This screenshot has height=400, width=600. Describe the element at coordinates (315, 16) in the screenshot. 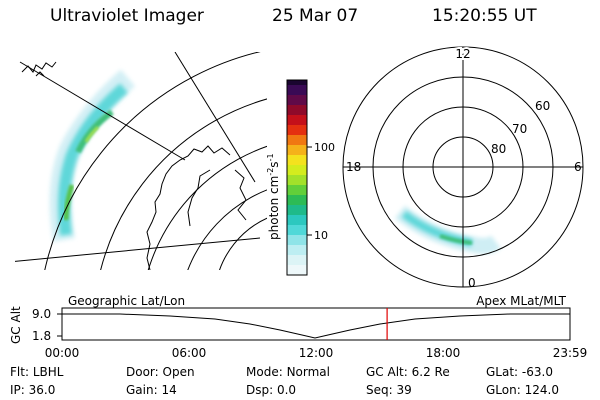

I see `image-date: 25 Mar 07` at that location.